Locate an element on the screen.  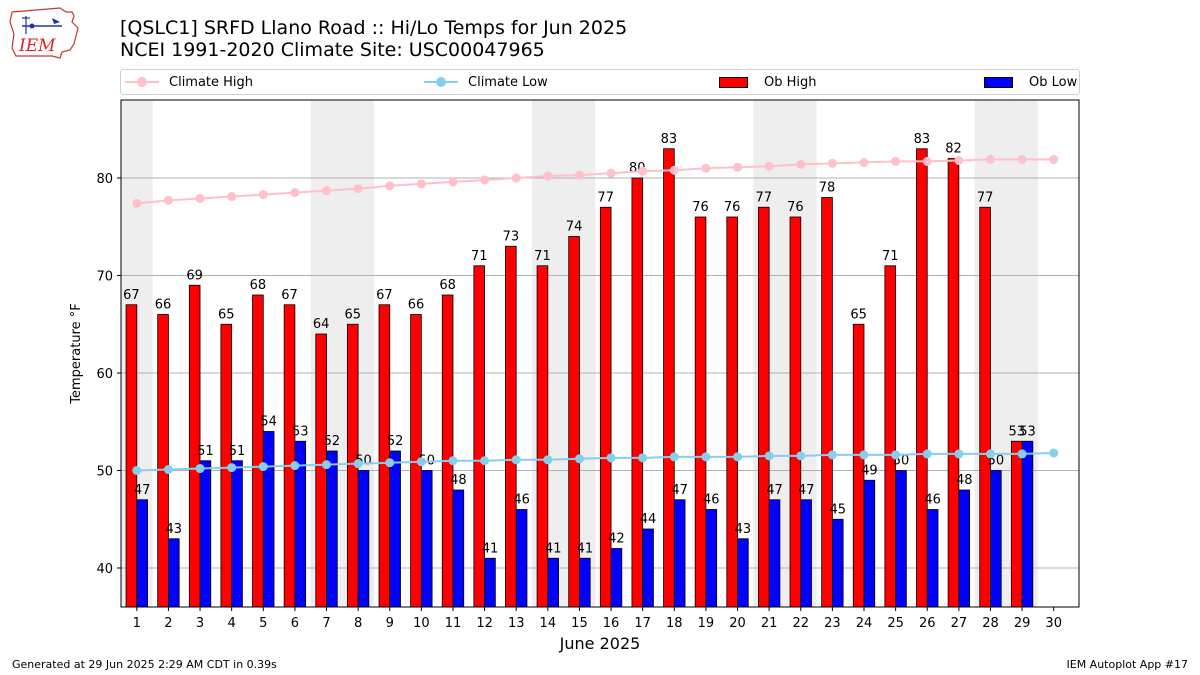
legend-item-climate-high: Climate High is located at coordinates (189, 82).